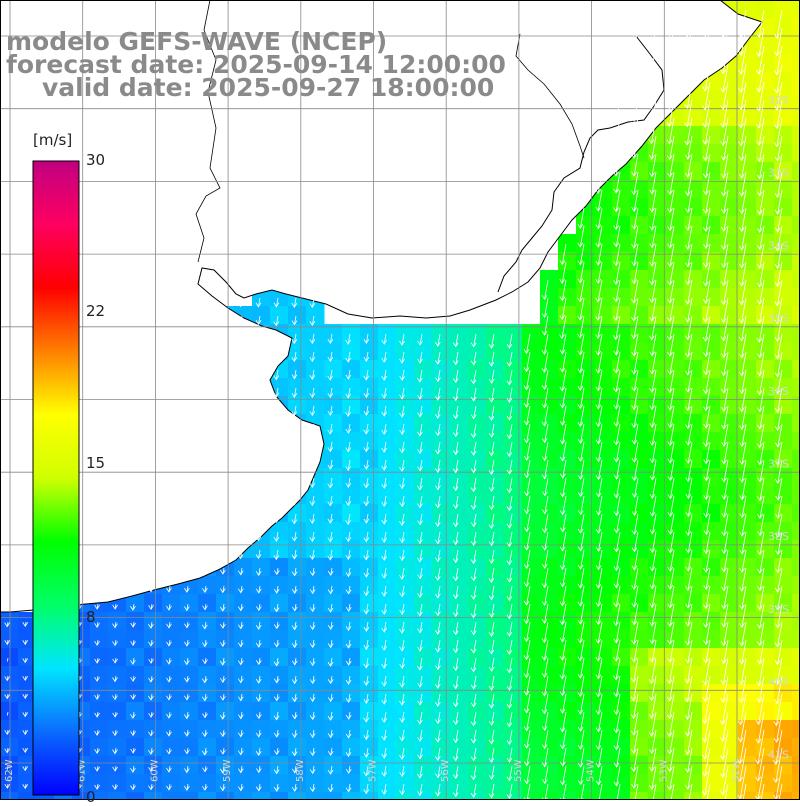 The height and width of the screenshot is (806, 800). I want to click on lat-label-41s: 41S, so click(778, 754).